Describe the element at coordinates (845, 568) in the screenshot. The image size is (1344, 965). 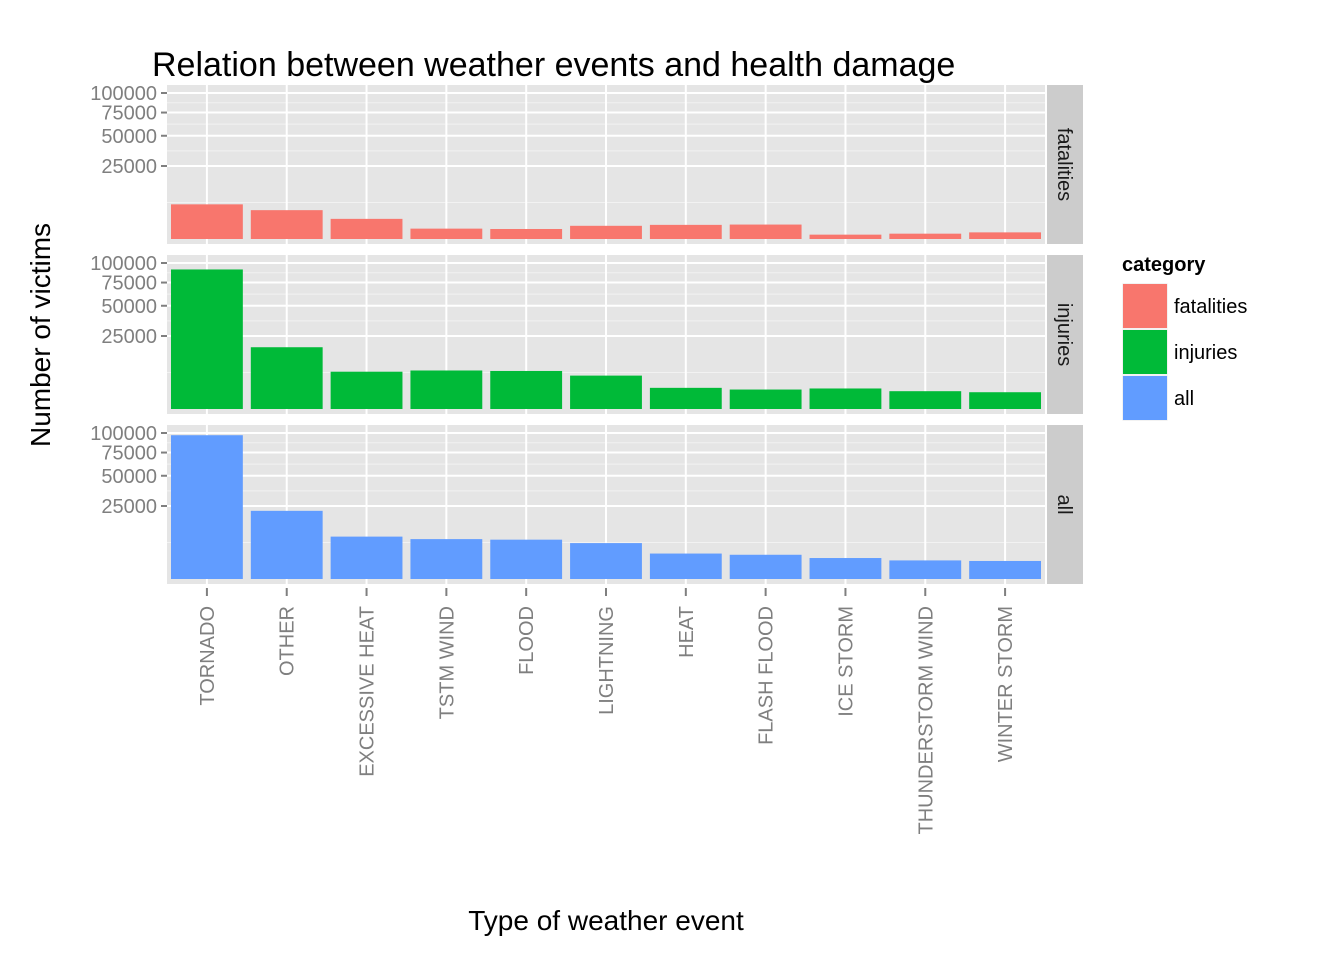
I see `bar-all-ice-storm` at that location.